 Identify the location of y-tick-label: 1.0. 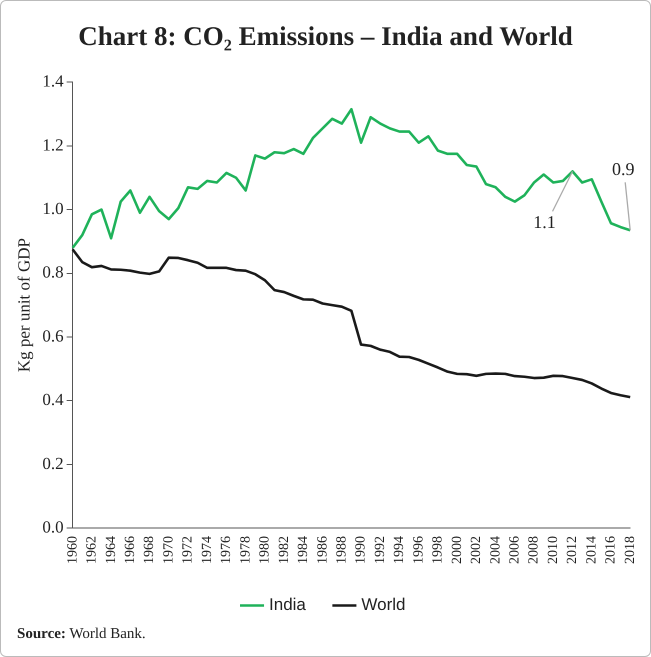
(53, 208).